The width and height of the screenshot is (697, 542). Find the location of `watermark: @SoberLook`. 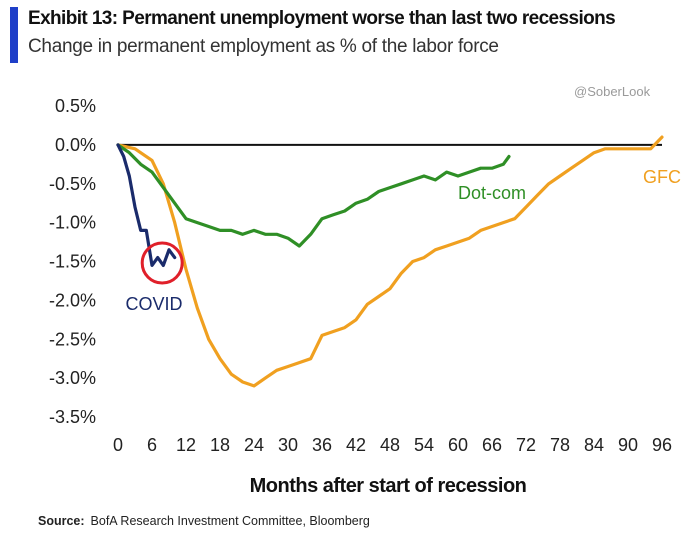

watermark: @SoberLook is located at coordinates (612, 91).